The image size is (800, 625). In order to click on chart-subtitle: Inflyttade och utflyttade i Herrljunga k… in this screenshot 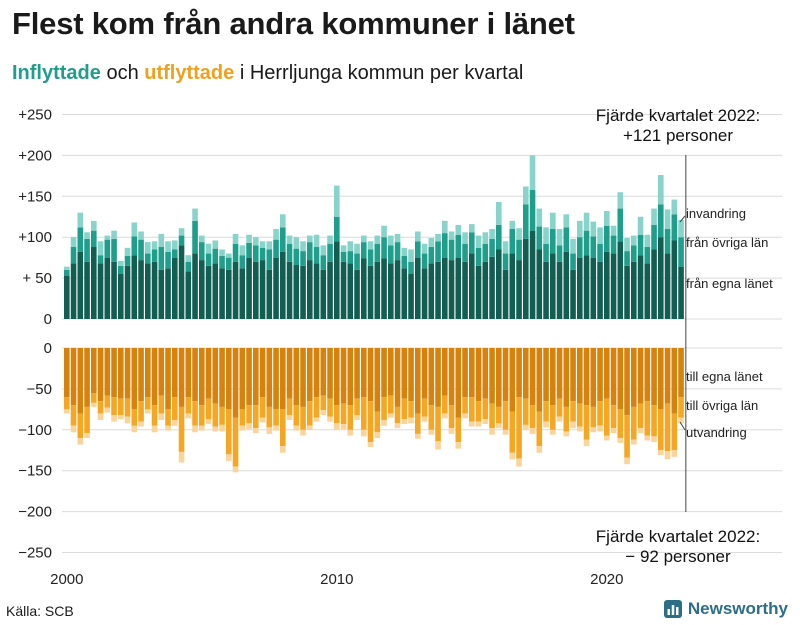, I will do `click(267, 73)`.